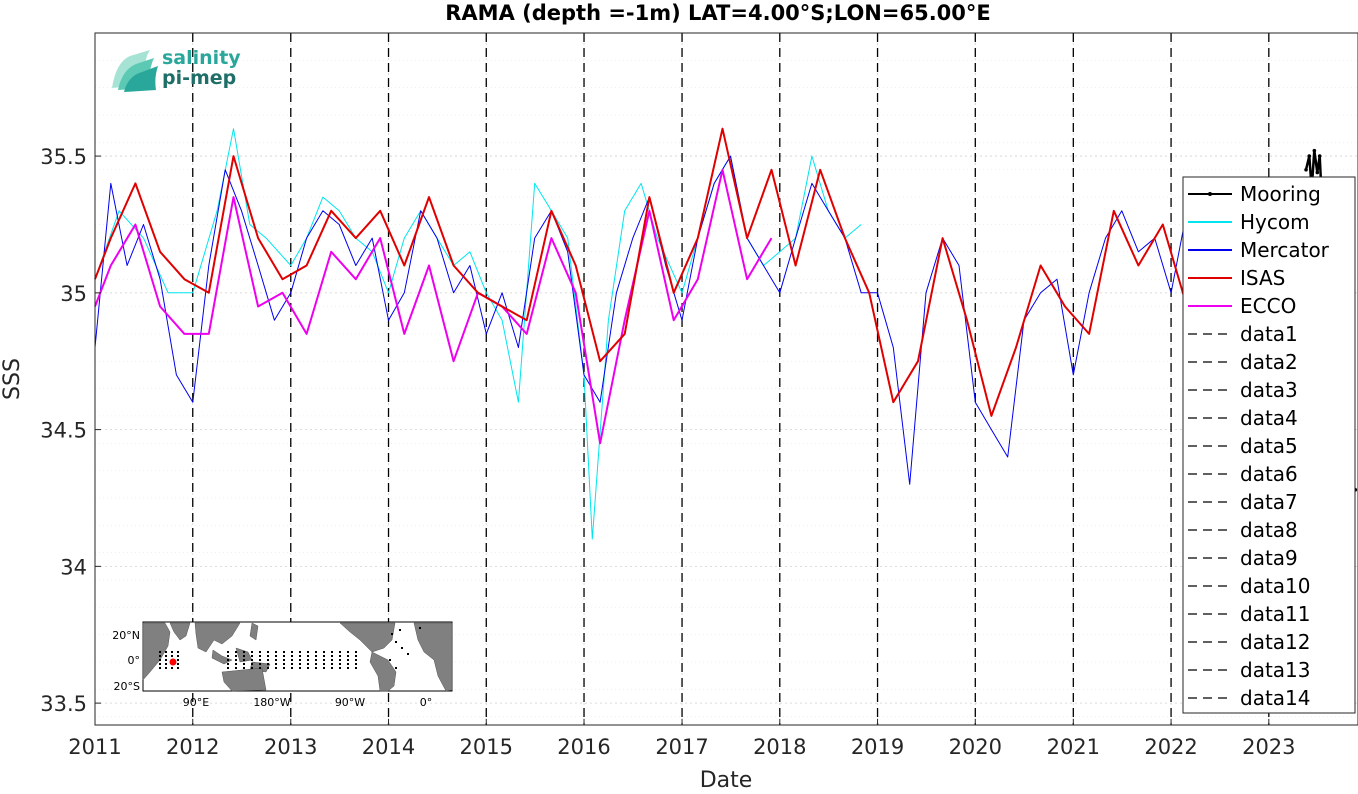 The width and height of the screenshot is (1358, 794). What do you see at coordinates (1269, 418) in the screenshot?
I see `legend-label: data4` at bounding box center [1269, 418].